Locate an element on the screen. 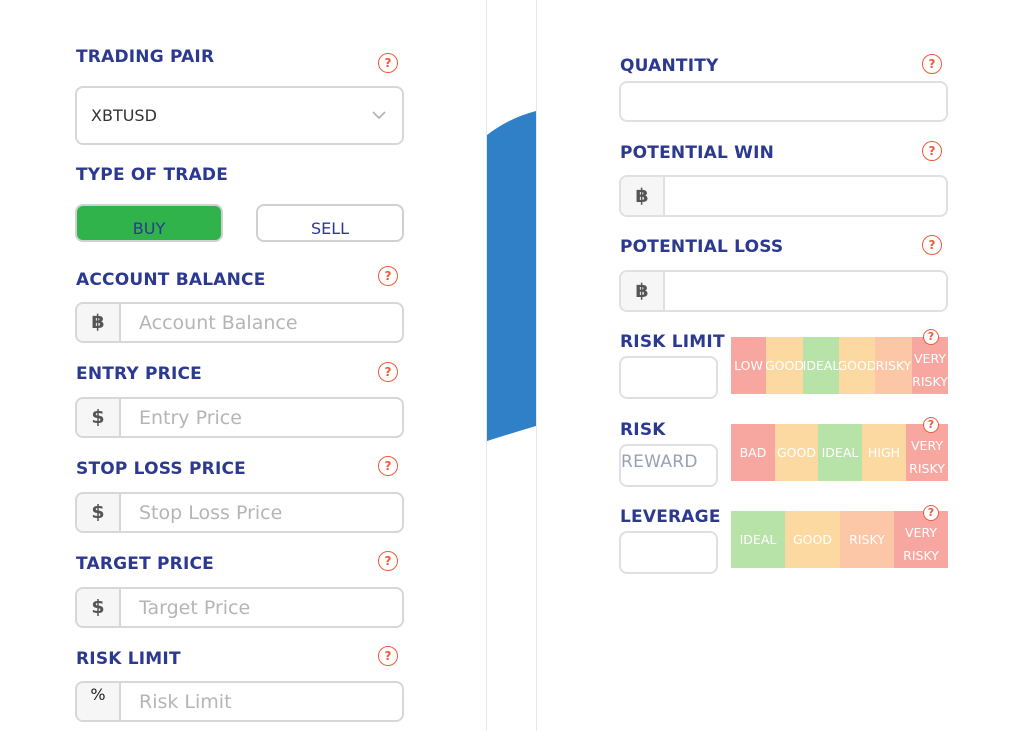 The height and width of the screenshot is (731, 1024). meter-segment-label: BAD is located at coordinates (753, 452).